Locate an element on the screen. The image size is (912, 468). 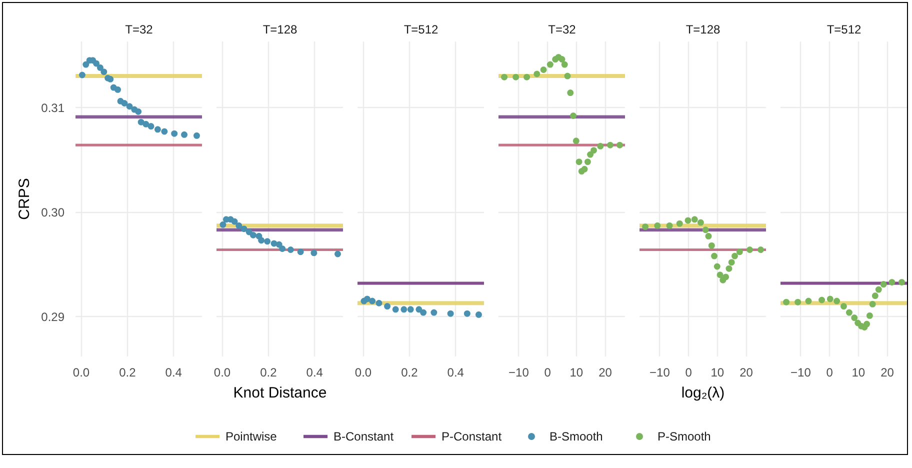
legend-label: P-Constant is located at coordinates (472, 437).